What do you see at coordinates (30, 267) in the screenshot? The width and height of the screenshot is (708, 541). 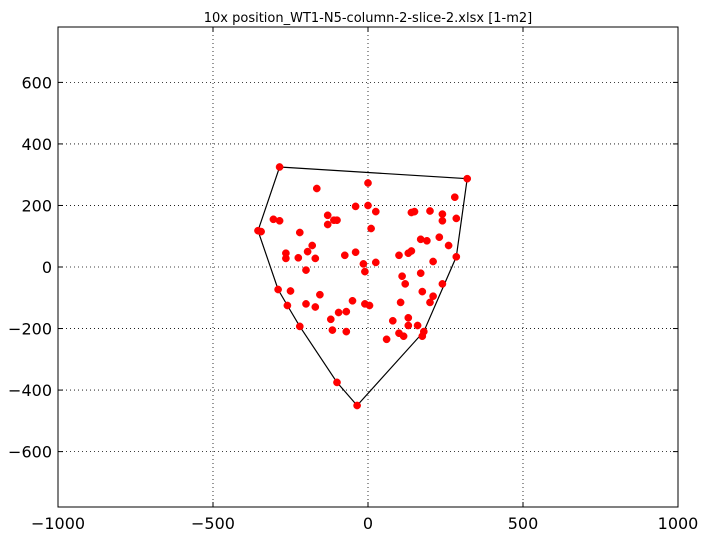 I see `y-tick-labels: −600 −400 −200 0 200 400 600` at bounding box center [30, 267].